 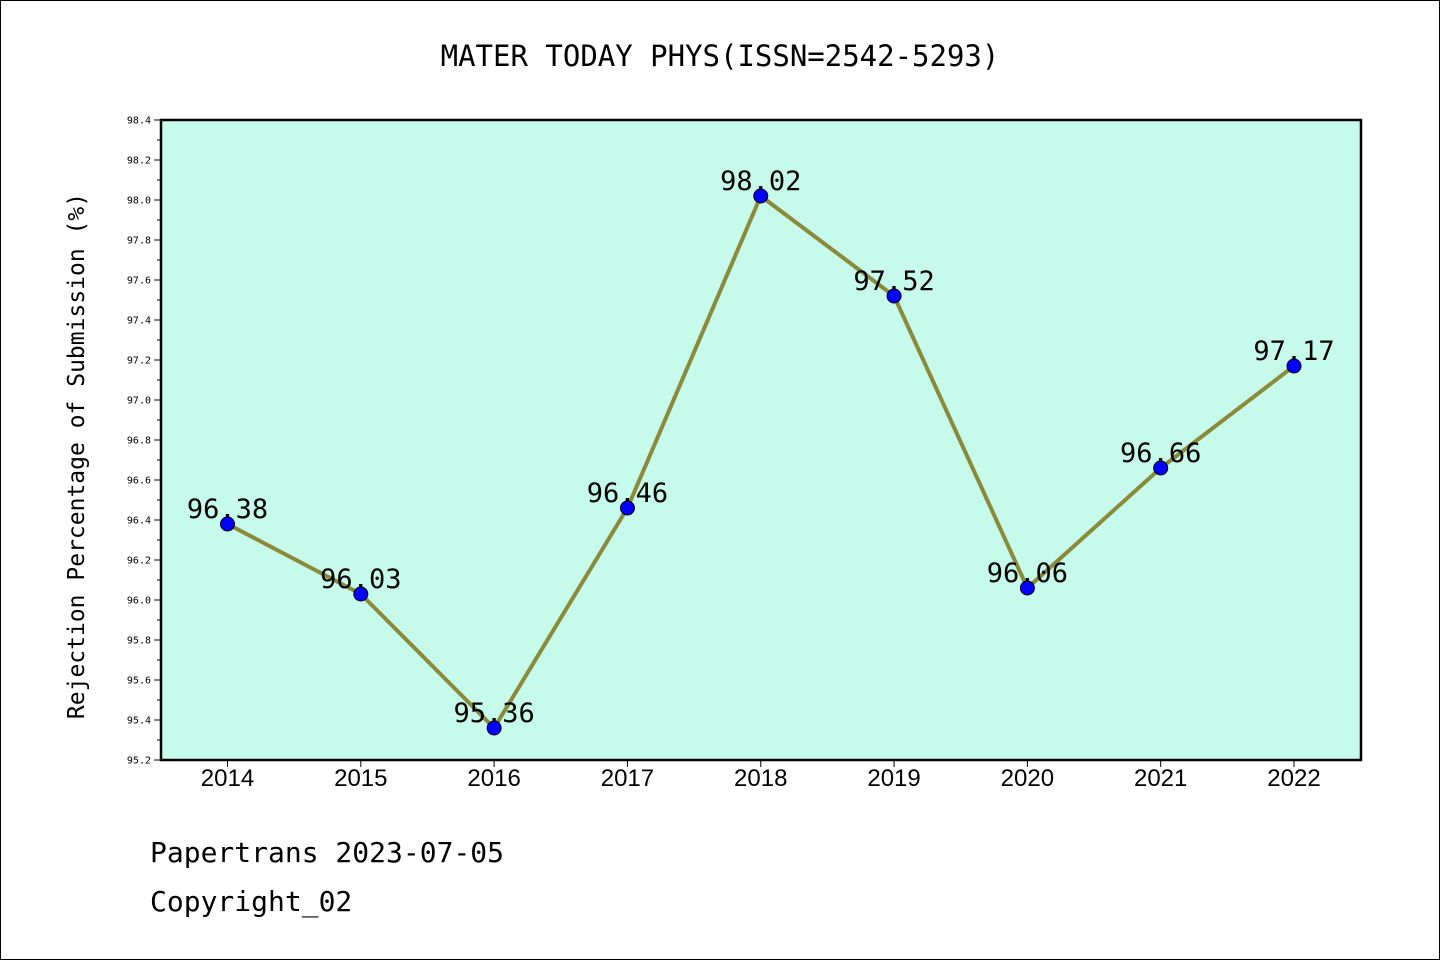 I want to click on y-tick-label: 97.8, so click(x=139, y=241).